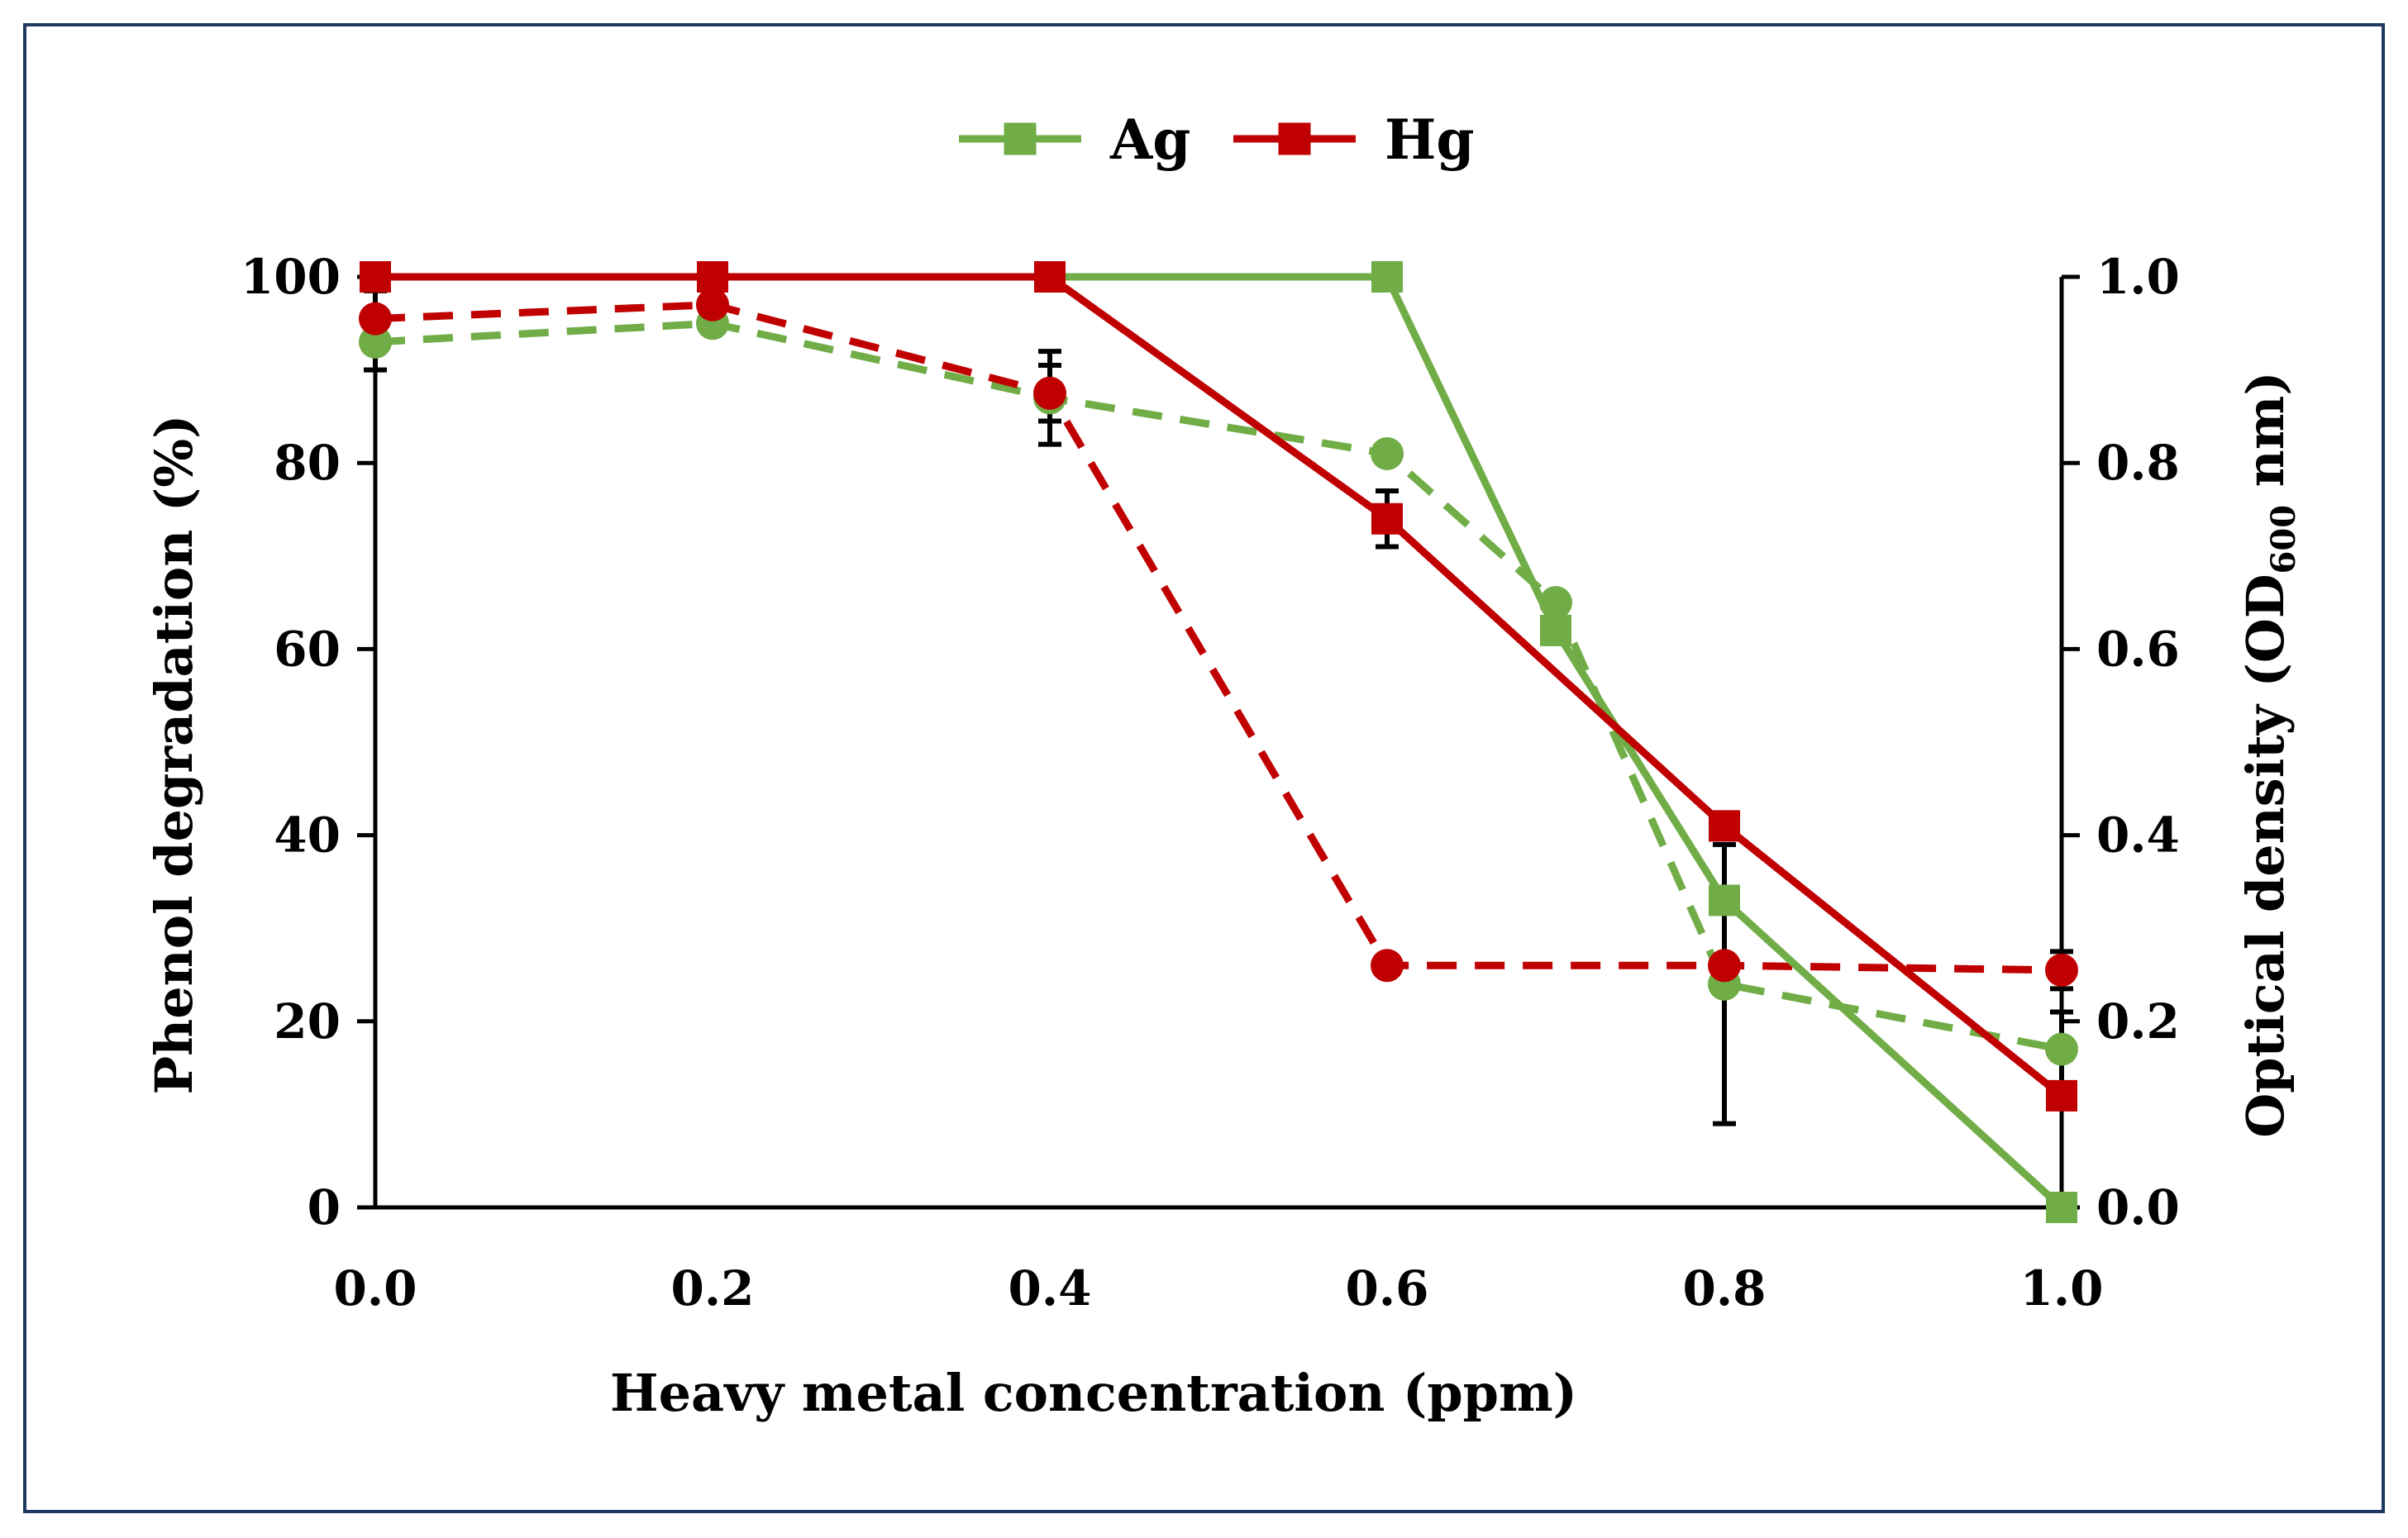  I want to click on y-left-tick-label: 60, so click(307, 649).